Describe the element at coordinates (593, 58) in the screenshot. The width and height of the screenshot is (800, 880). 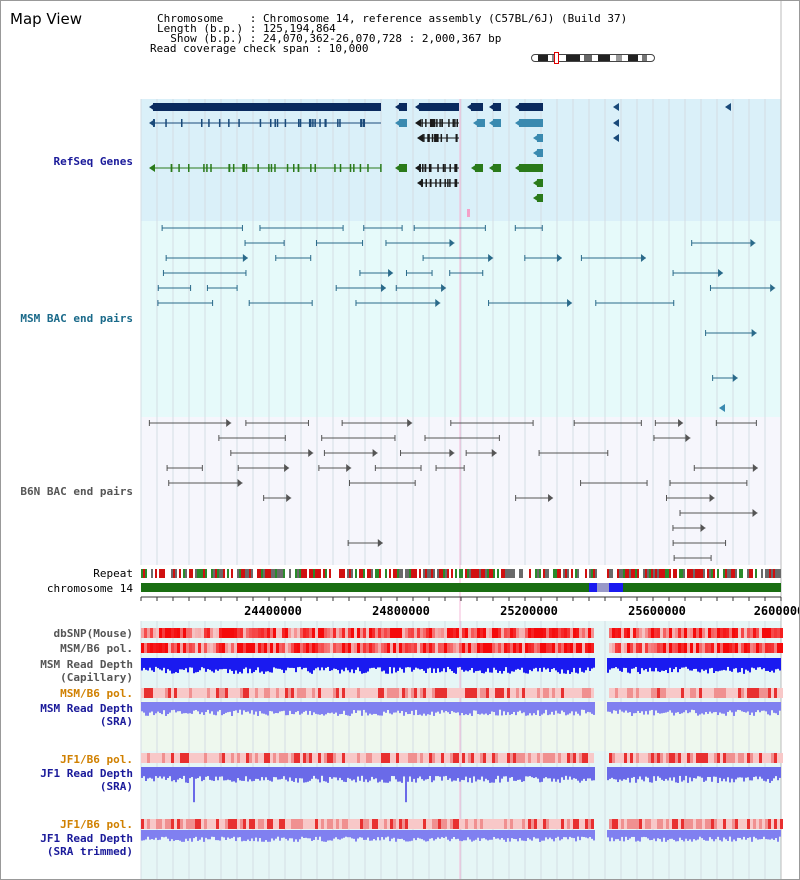
I see `chromosome-ideogram` at that location.